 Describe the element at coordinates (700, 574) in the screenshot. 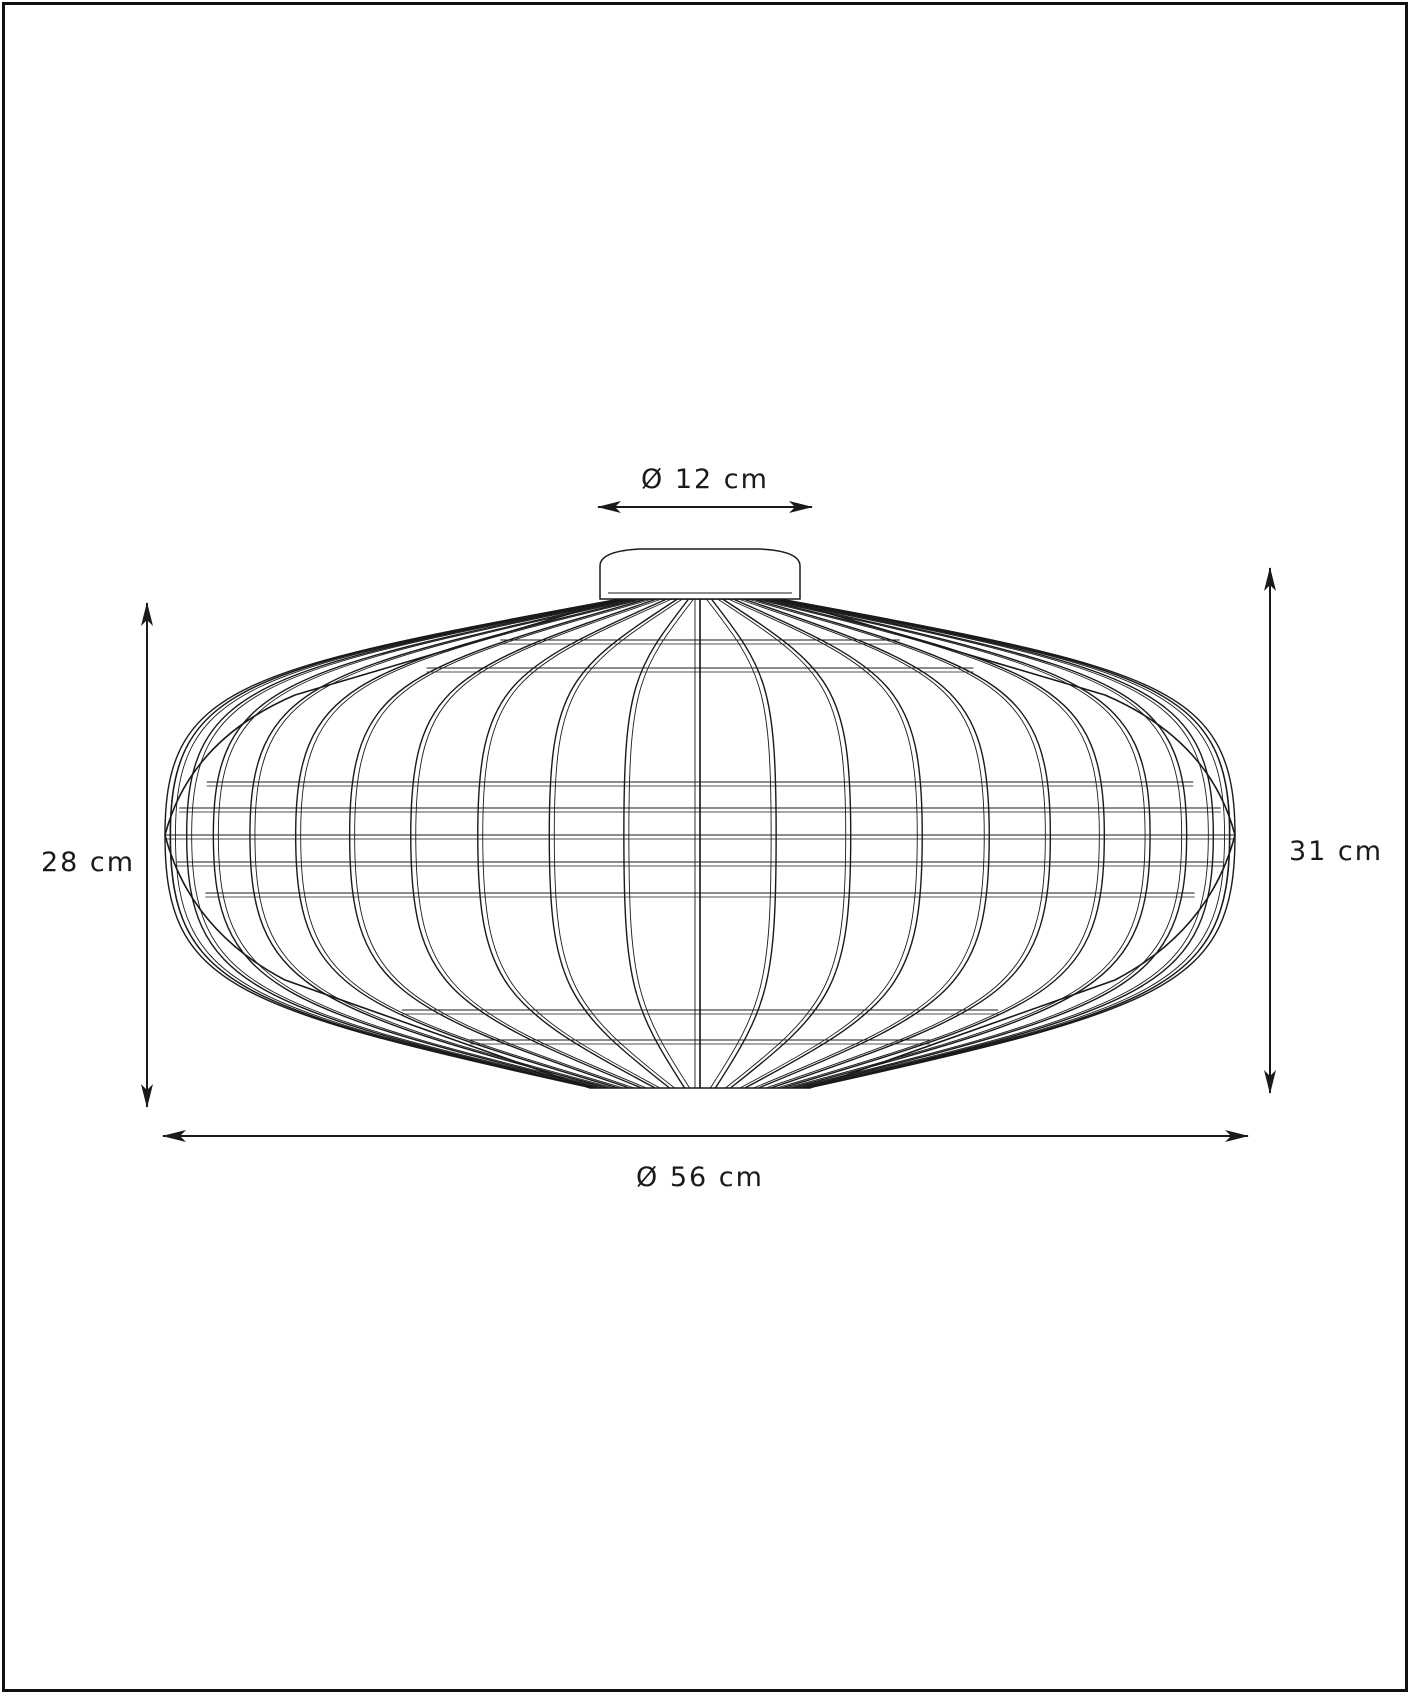

I see `lamp-canopy` at that location.